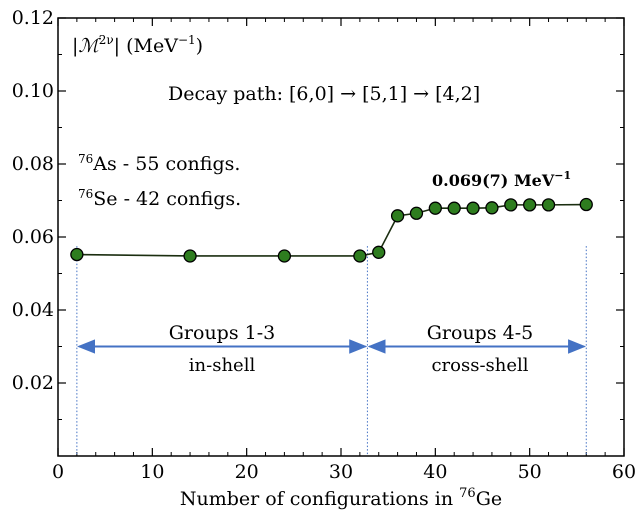  I want to click on as-configs-annotation: 76As - 55 configs., so click(159, 163).